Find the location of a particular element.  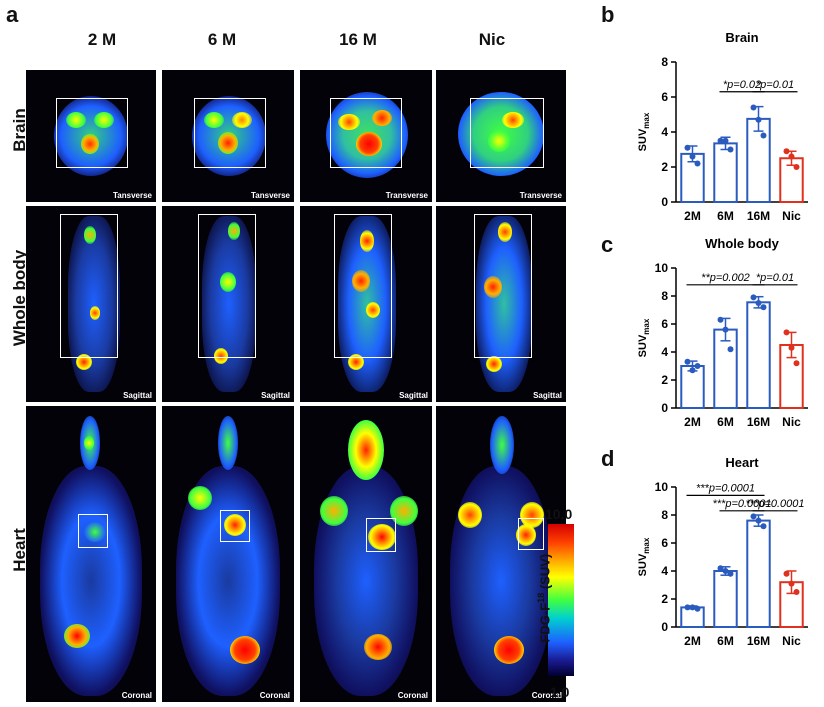

panel-a-letter: a is located at coordinates (12, 14).